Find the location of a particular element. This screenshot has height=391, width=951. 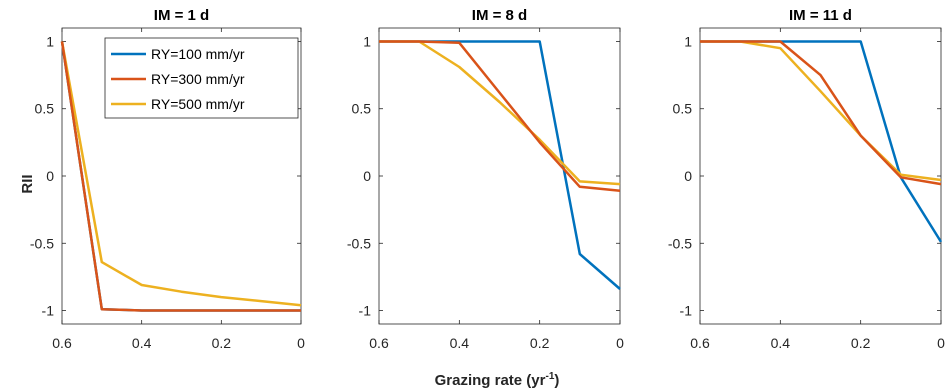

x-tick-label-1-3: 0 is located at coordinates (620, 343).